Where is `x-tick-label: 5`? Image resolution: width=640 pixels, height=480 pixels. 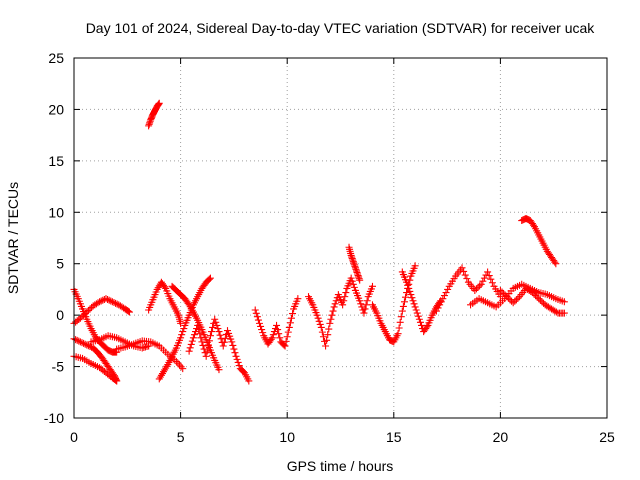
x-tick-label: 5 is located at coordinates (181, 437).